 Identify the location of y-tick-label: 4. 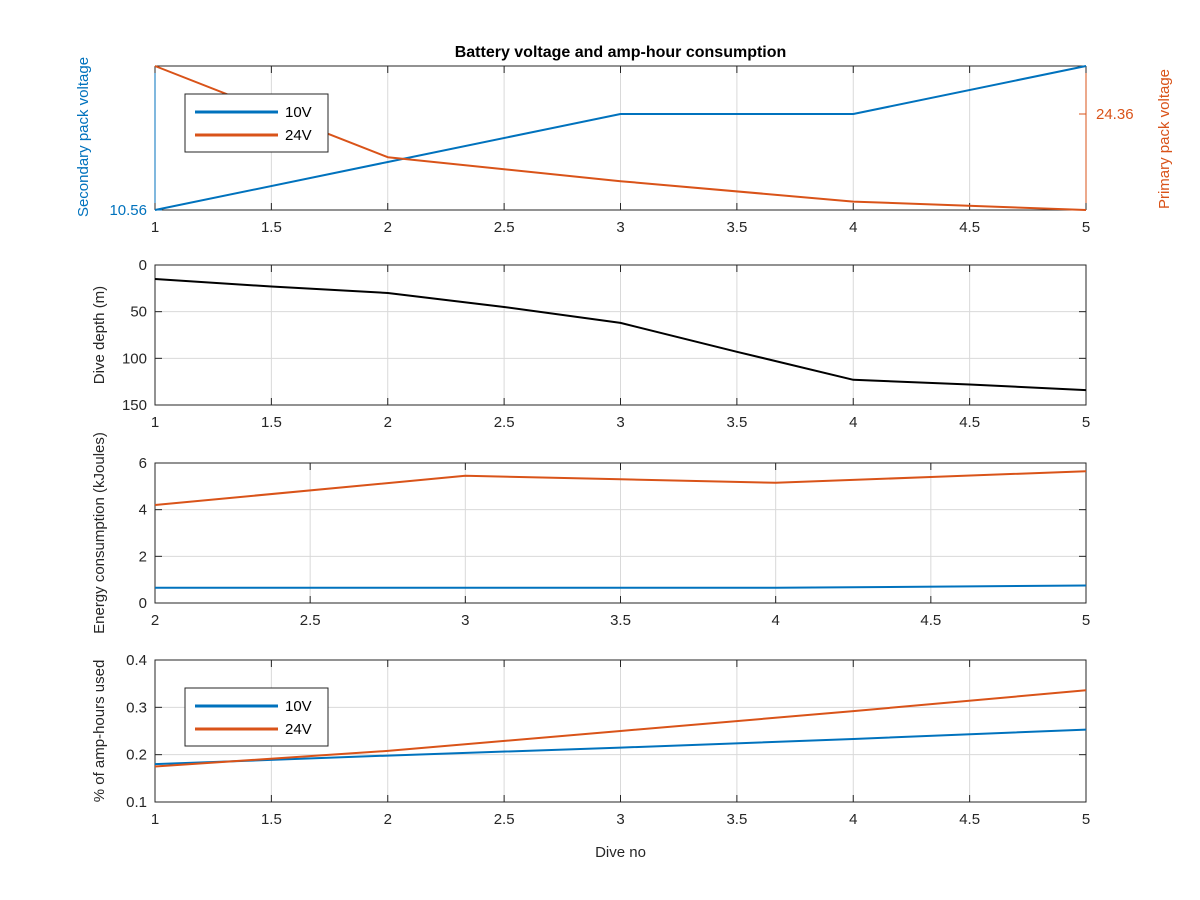
(143, 510).